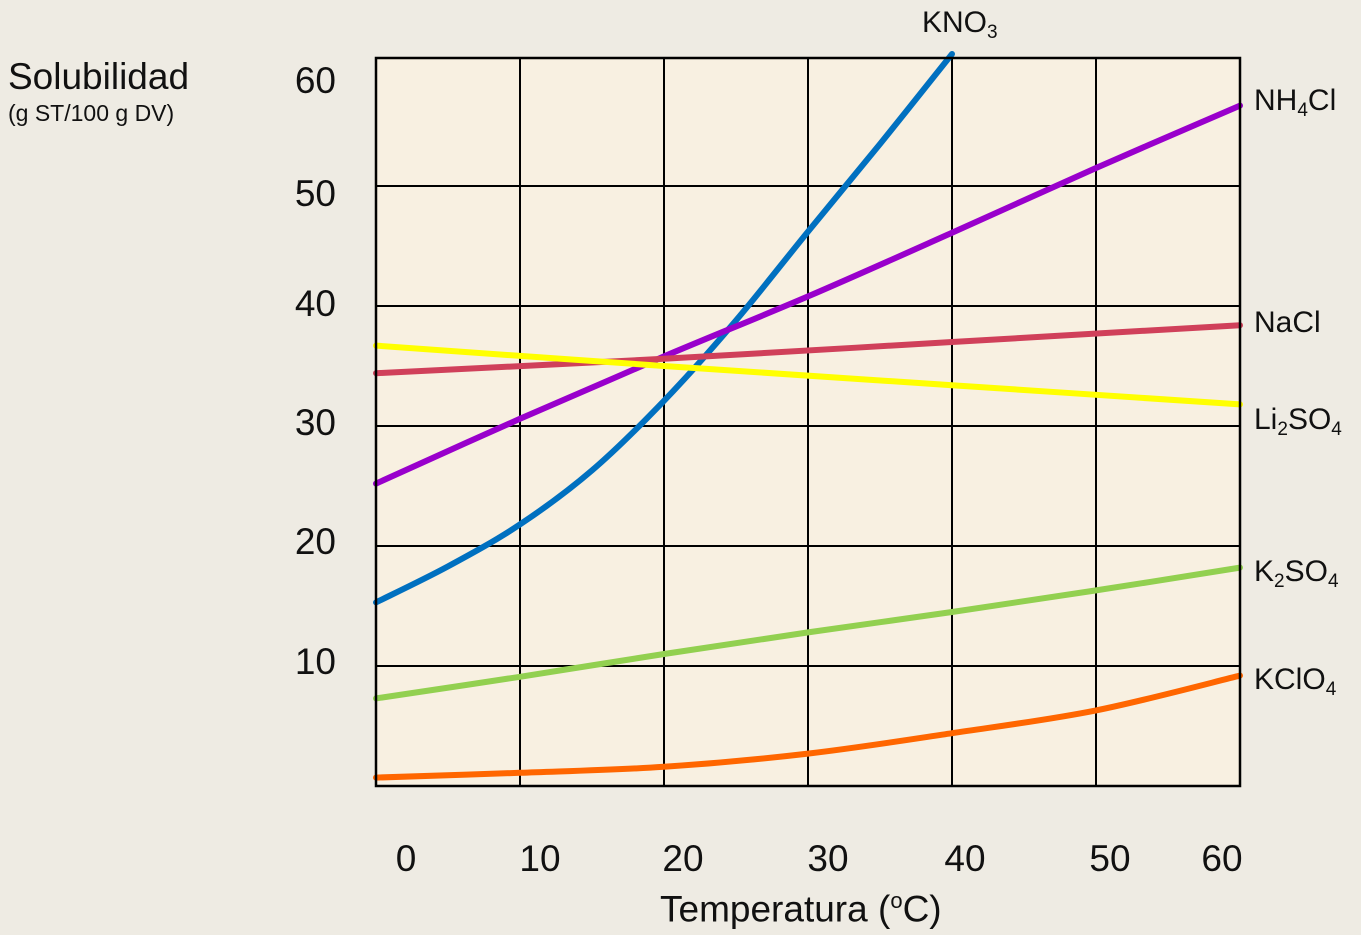 The width and height of the screenshot is (1361, 935). Describe the element at coordinates (965, 858) in the screenshot. I see `x-tick-label: 40` at that location.